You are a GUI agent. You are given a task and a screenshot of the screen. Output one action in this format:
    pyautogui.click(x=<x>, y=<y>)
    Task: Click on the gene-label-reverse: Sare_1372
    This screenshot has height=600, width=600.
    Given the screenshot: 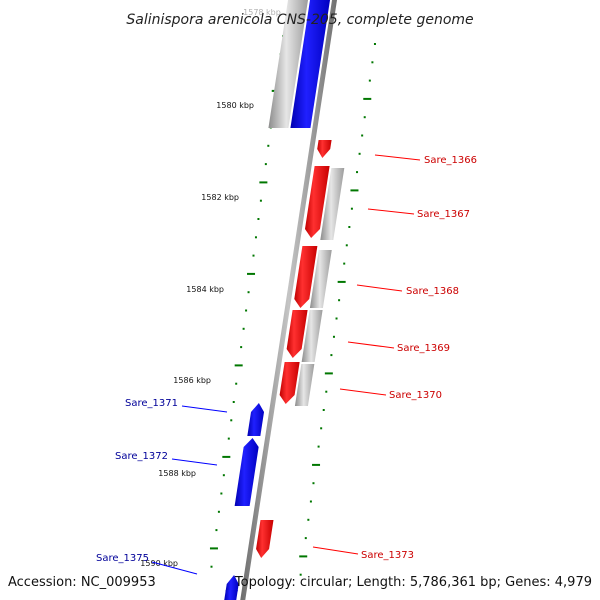 What is the action you would take?
    pyautogui.click(x=141, y=456)
    